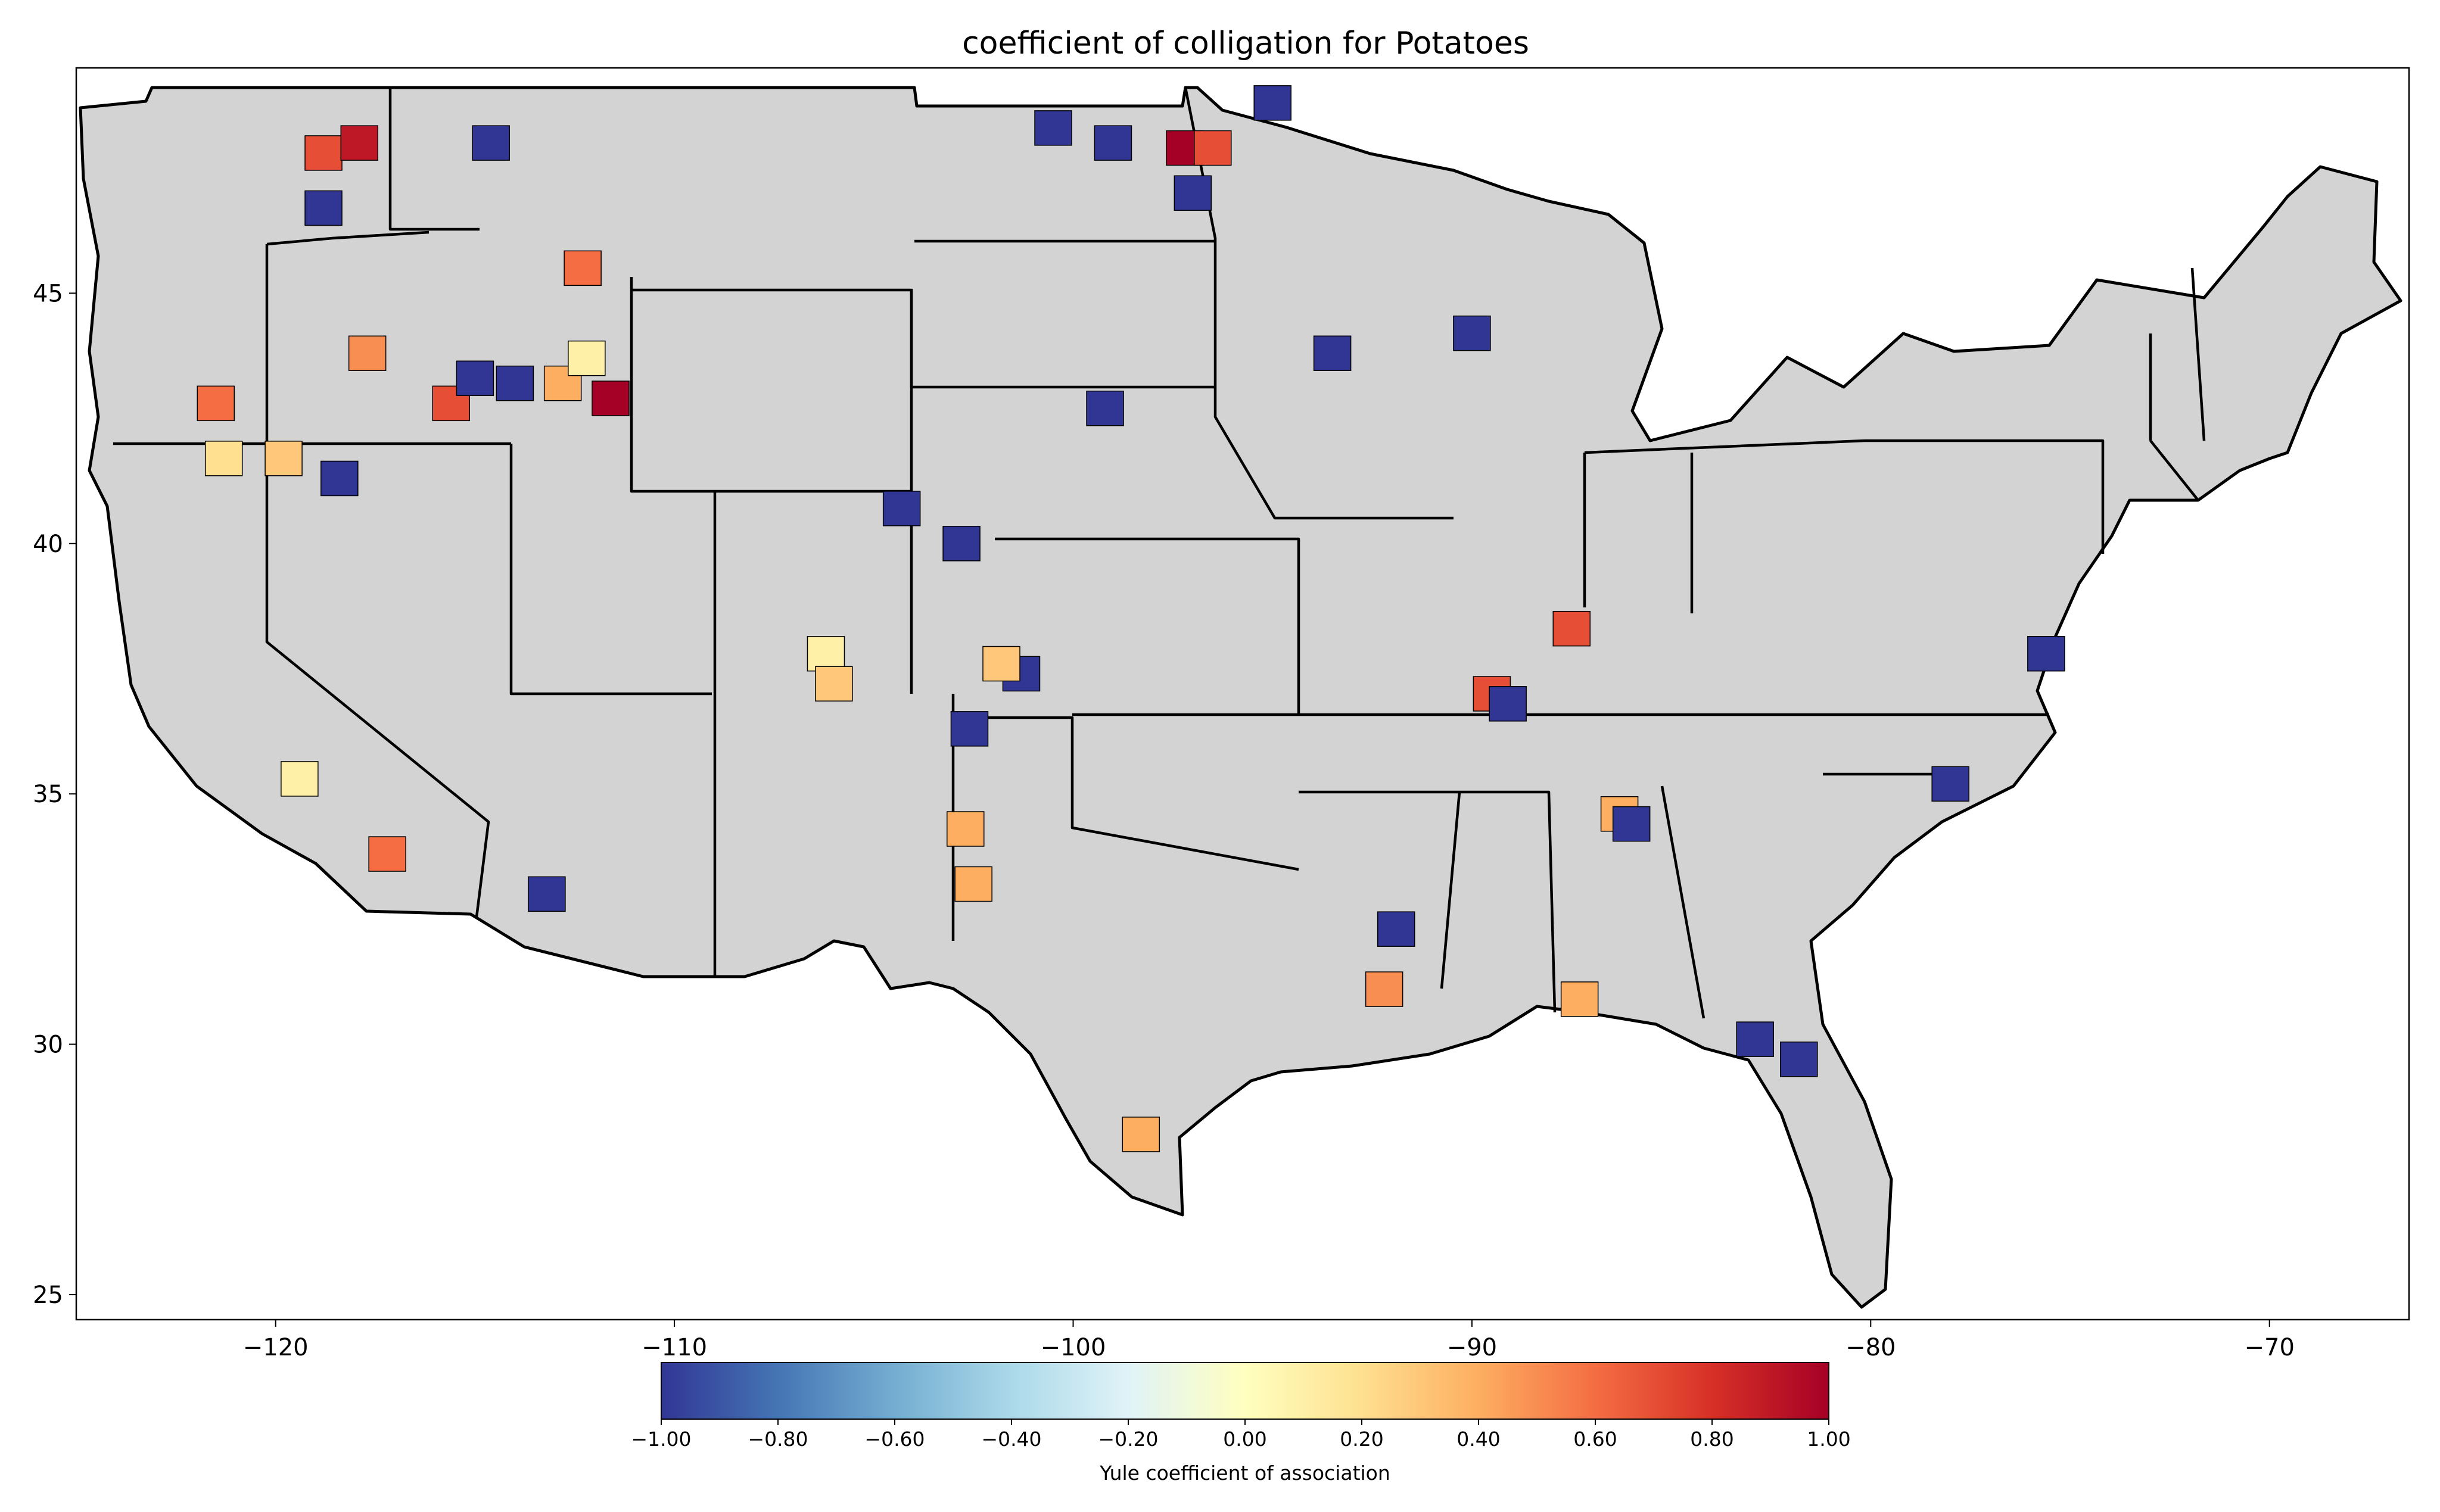  I want to click on colorbar-label: Yule coefficient of association, so click(1244, 1473).